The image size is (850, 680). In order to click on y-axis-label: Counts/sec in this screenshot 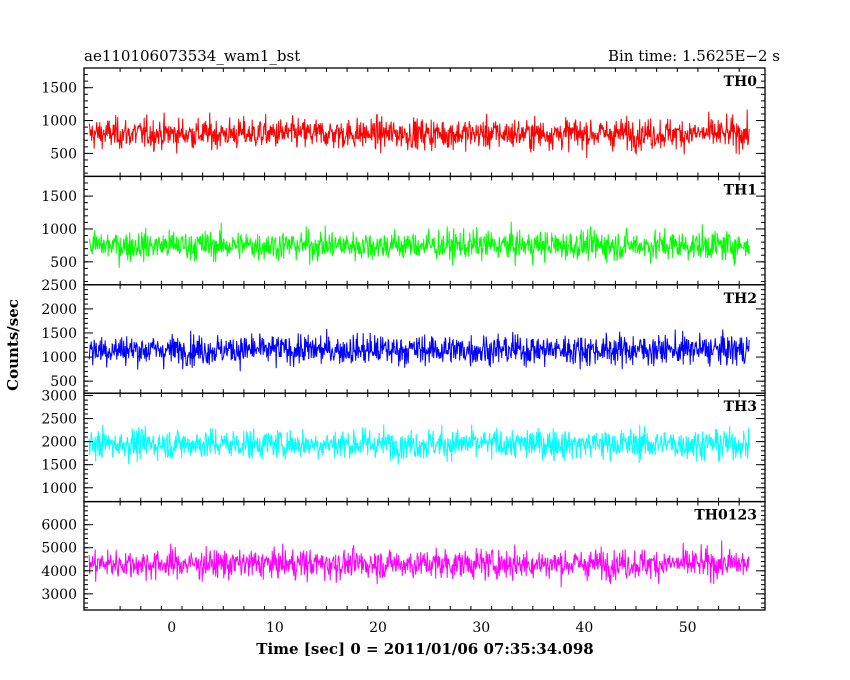, I will do `click(13, 345)`.